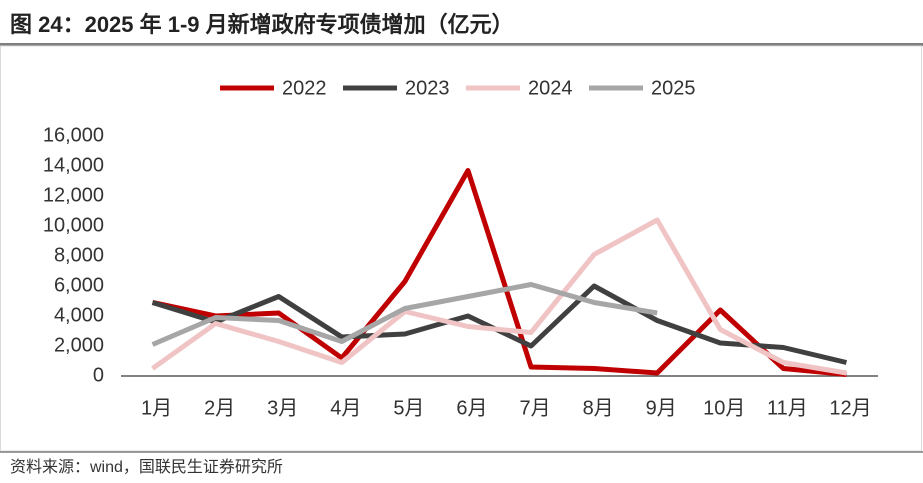 The width and height of the screenshot is (923, 483). What do you see at coordinates (73, 195) in the screenshot?
I see `y-tick-label: 12,000` at bounding box center [73, 195].